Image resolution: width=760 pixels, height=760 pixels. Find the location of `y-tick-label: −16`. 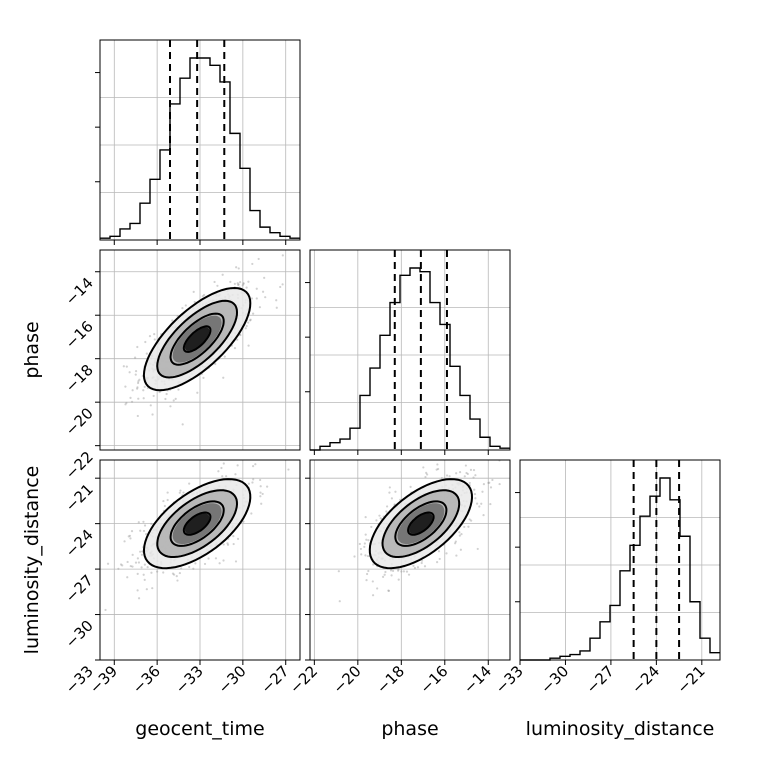

y-tick-label: −16 is located at coordinates (79, 334).